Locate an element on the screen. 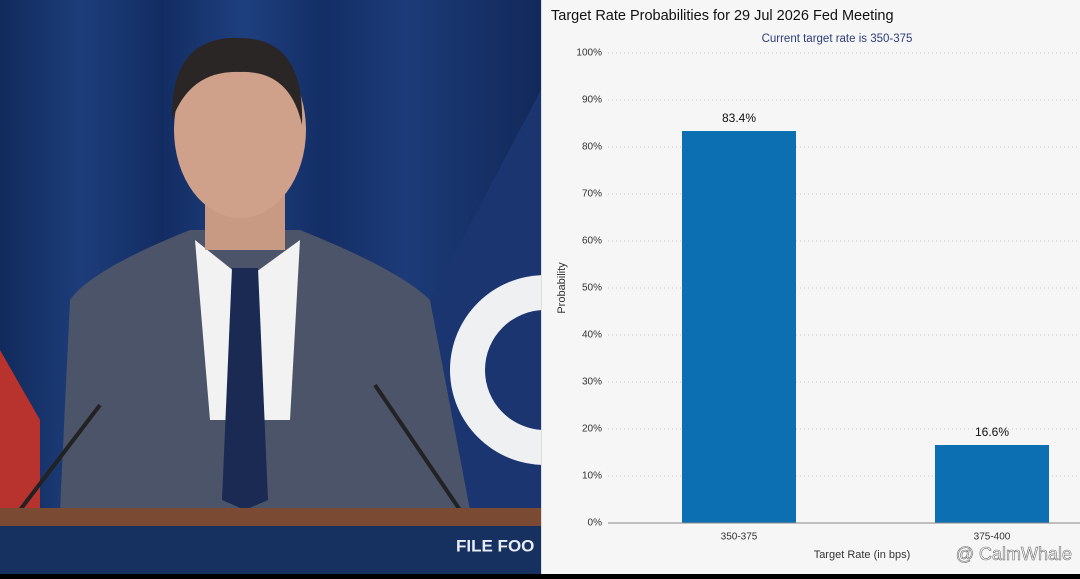 This screenshot has height=579, width=1080. bottom-strip is located at coordinates (540, 576).